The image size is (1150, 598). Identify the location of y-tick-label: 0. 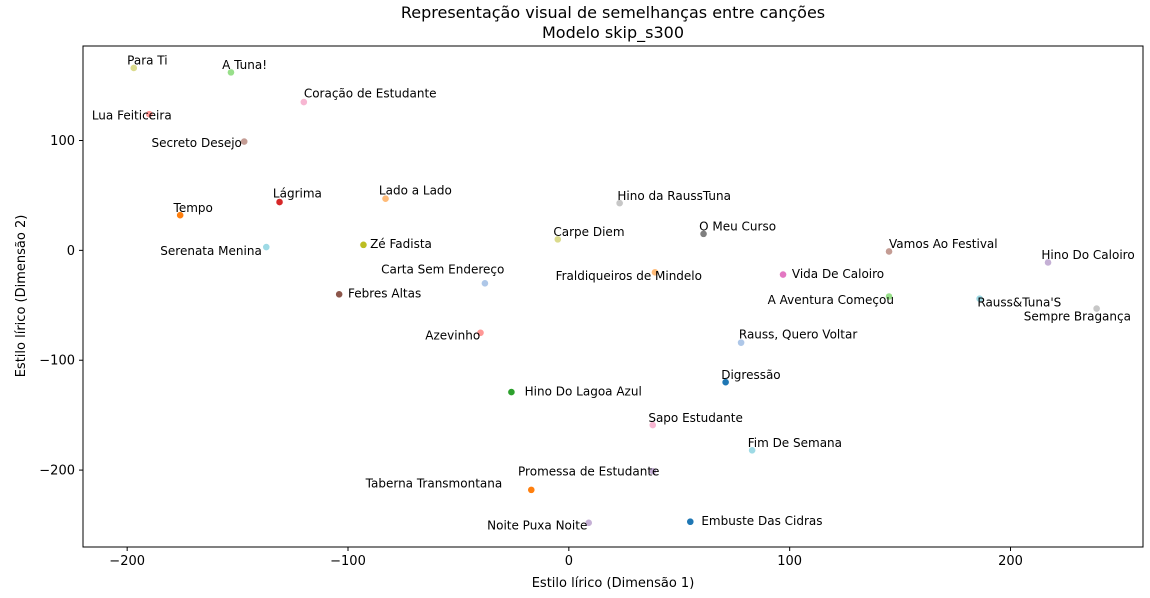
(71, 251).